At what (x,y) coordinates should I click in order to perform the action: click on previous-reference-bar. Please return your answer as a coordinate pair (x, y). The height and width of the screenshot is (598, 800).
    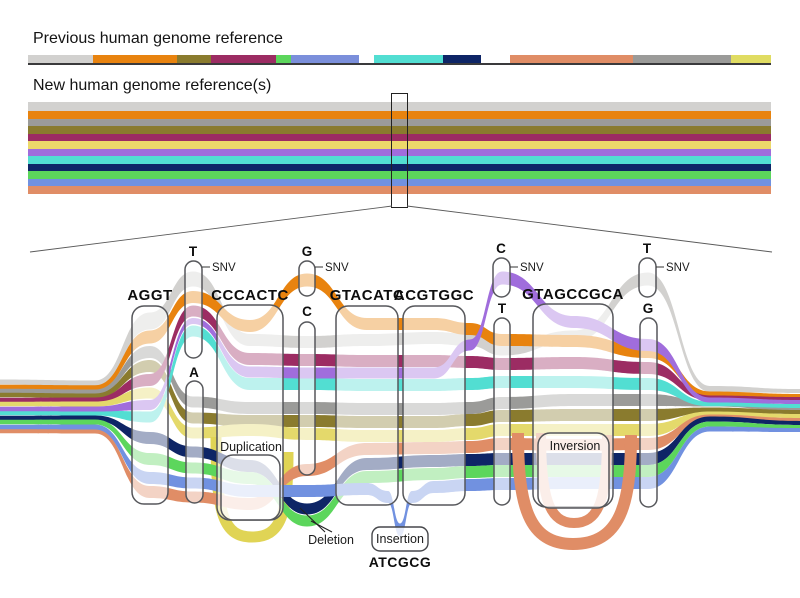
    Looking at the image, I should click on (399, 59).